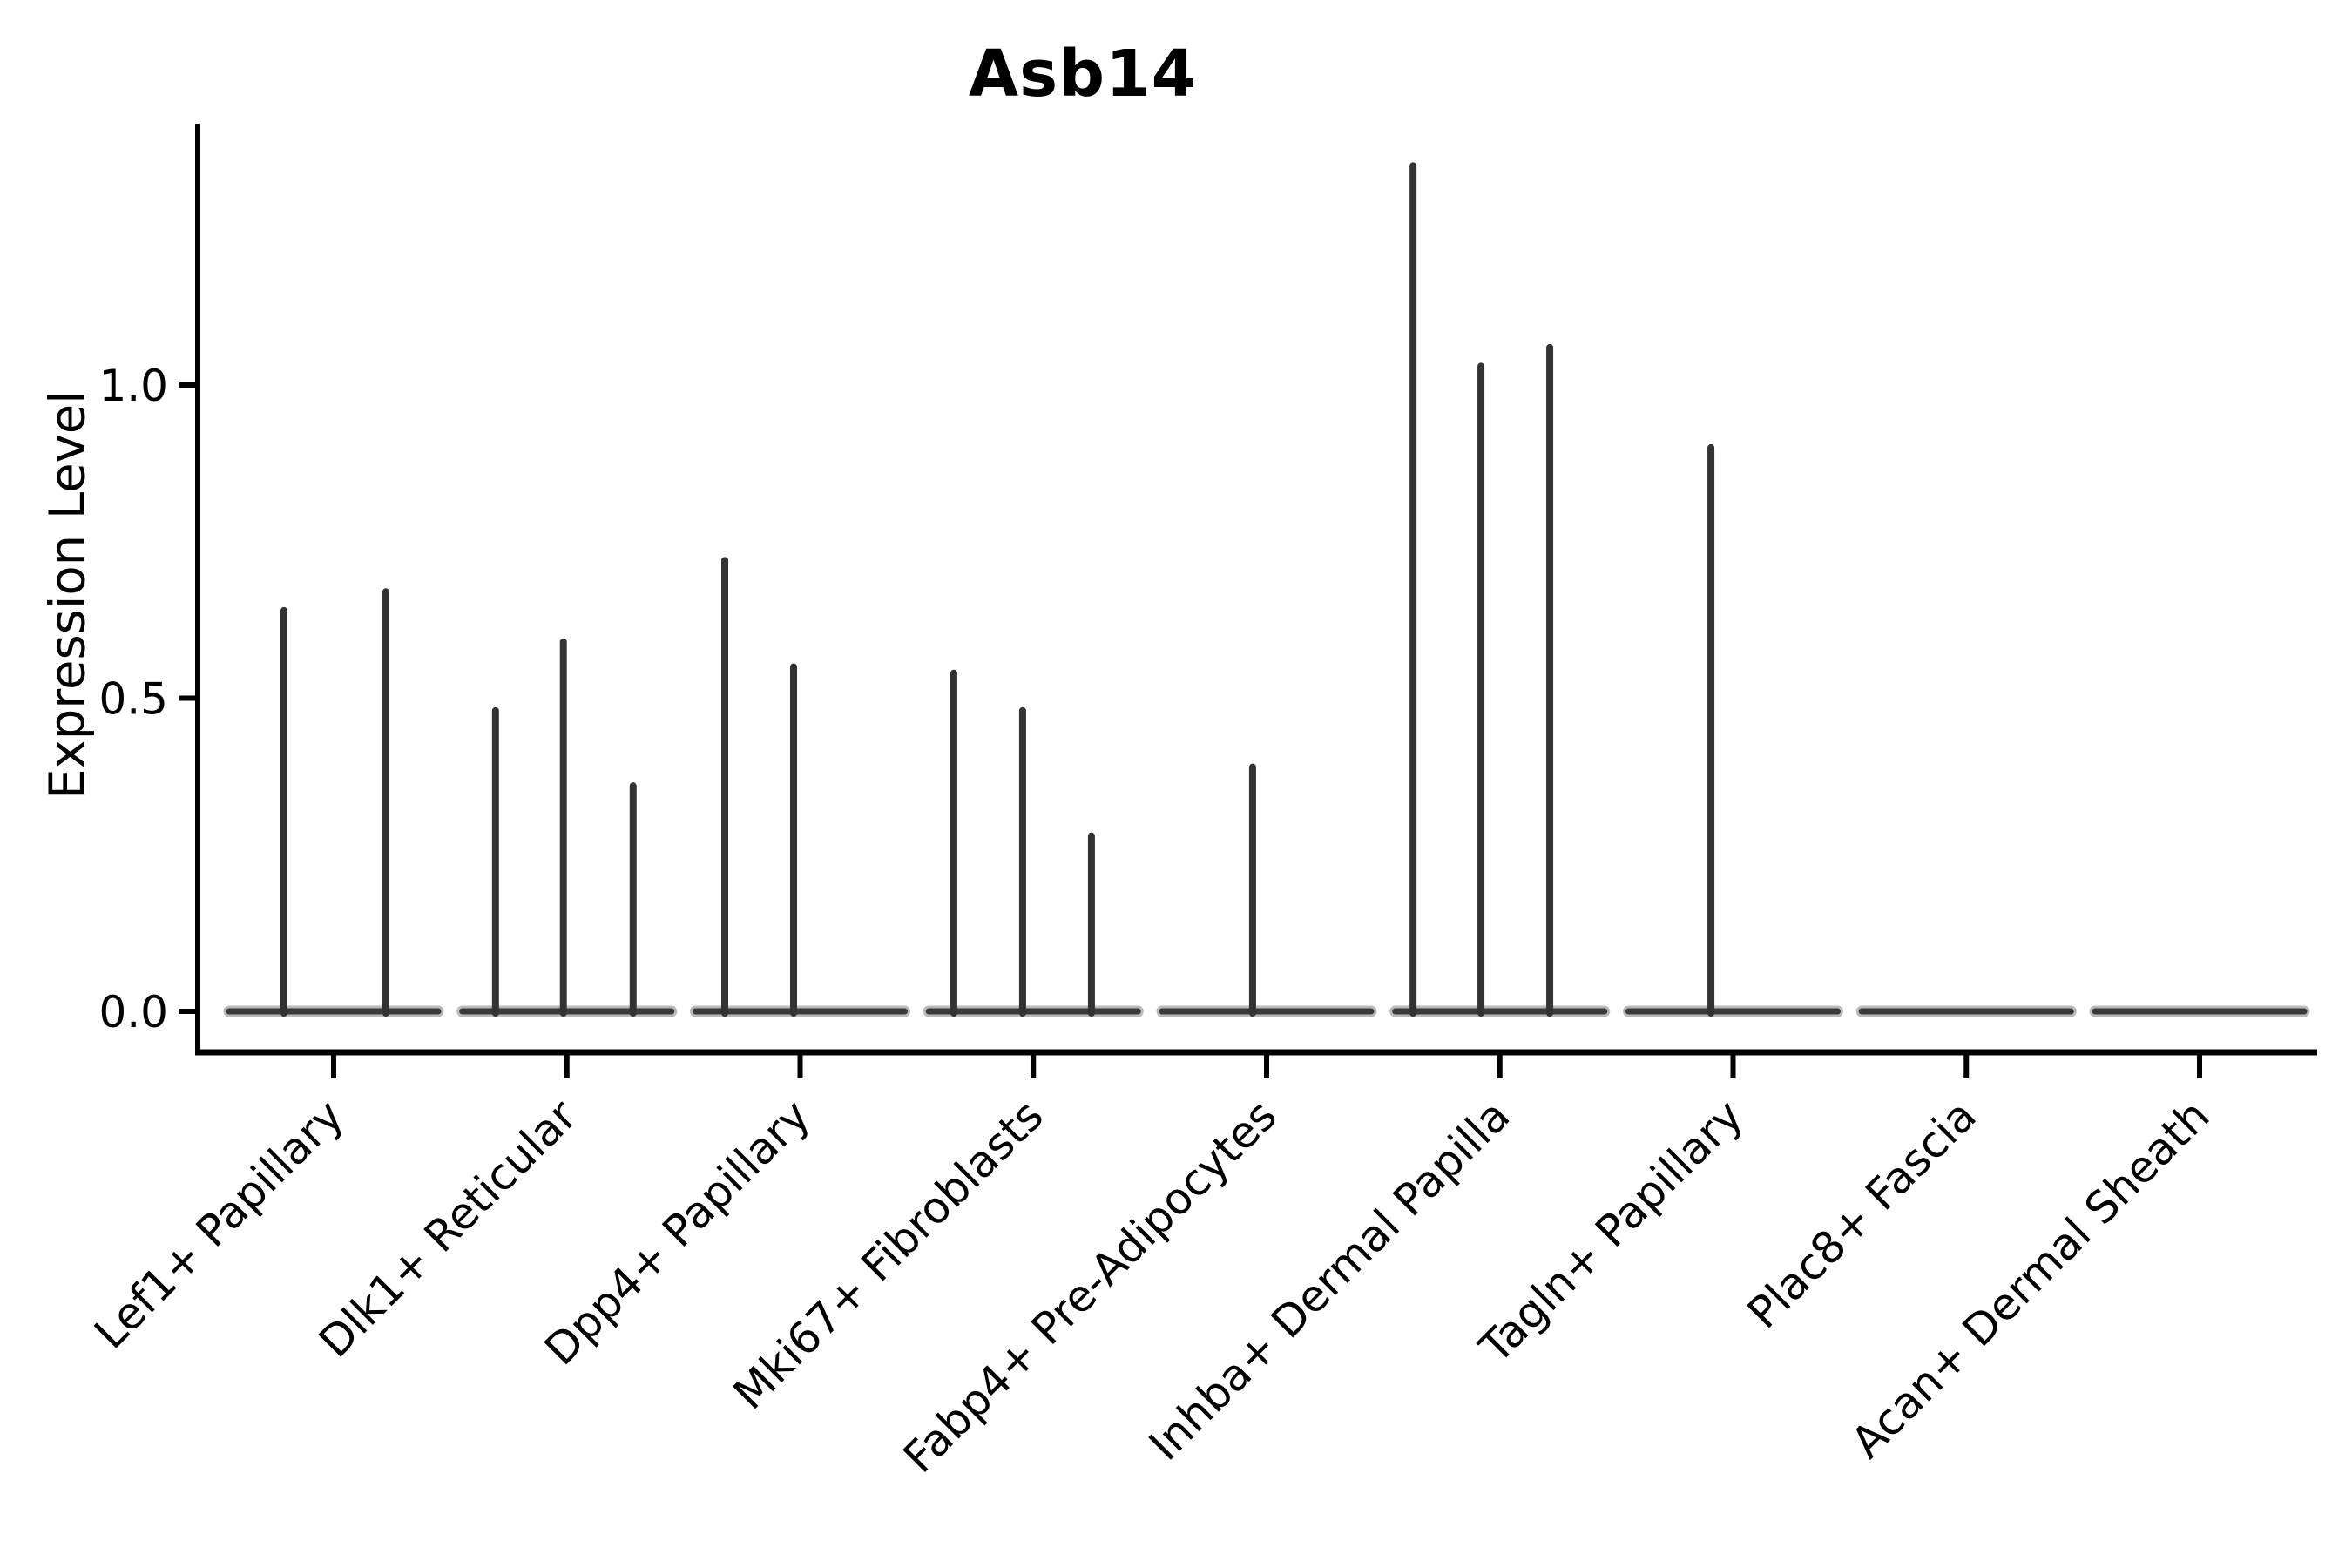 The width and height of the screenshot is (2352, 1568). Describe the element at coordinates (1862, 1214) in the screenshot. I see `x-category-label: Plac8+ Fascia` at that location.